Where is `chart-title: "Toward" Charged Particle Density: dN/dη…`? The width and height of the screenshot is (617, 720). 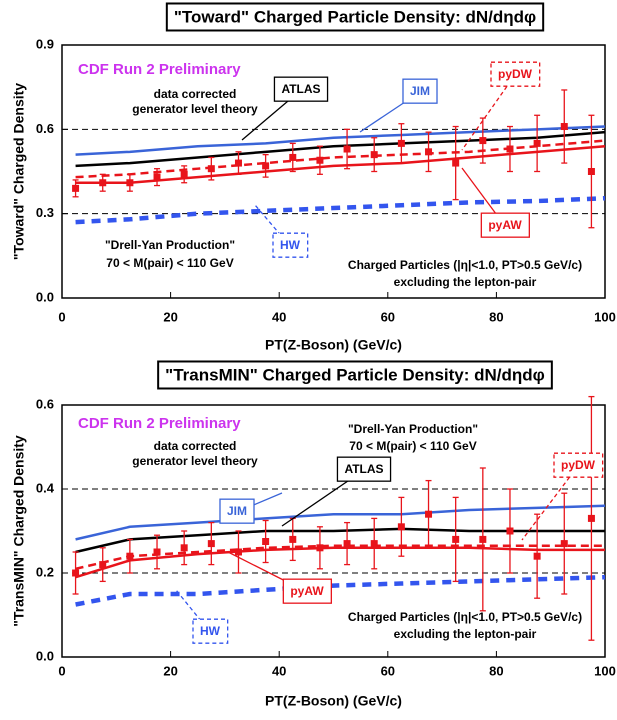
chart-title: "Toward" Charged Particle Density: dN/dη… is located at coordinates (355, 16).